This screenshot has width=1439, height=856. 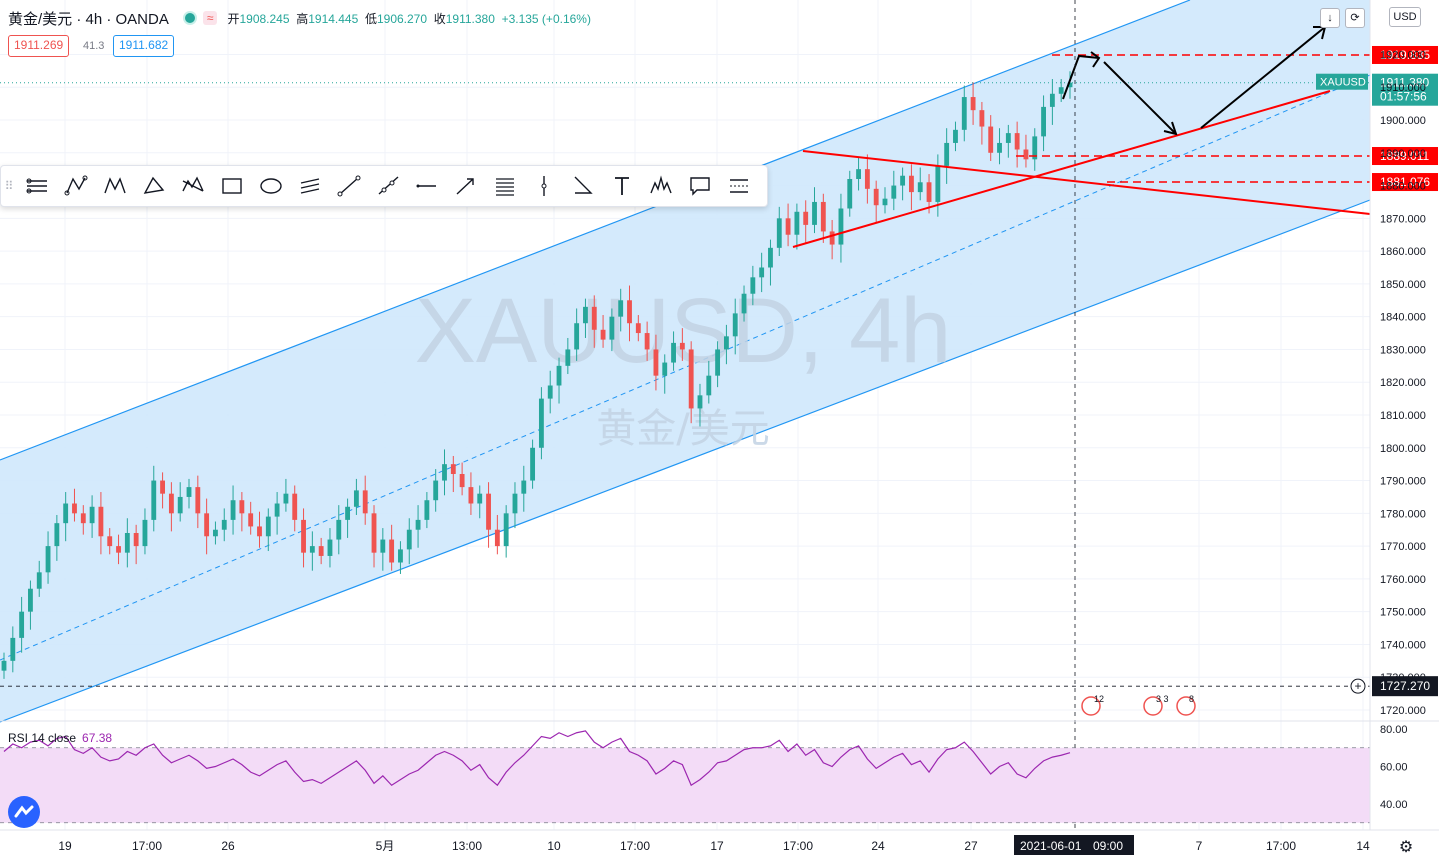 What do you see at coordinates (1403, 88) in the screenshot?
I see `price-tick-label: 1910.000` at bounding box center [1403, 88].